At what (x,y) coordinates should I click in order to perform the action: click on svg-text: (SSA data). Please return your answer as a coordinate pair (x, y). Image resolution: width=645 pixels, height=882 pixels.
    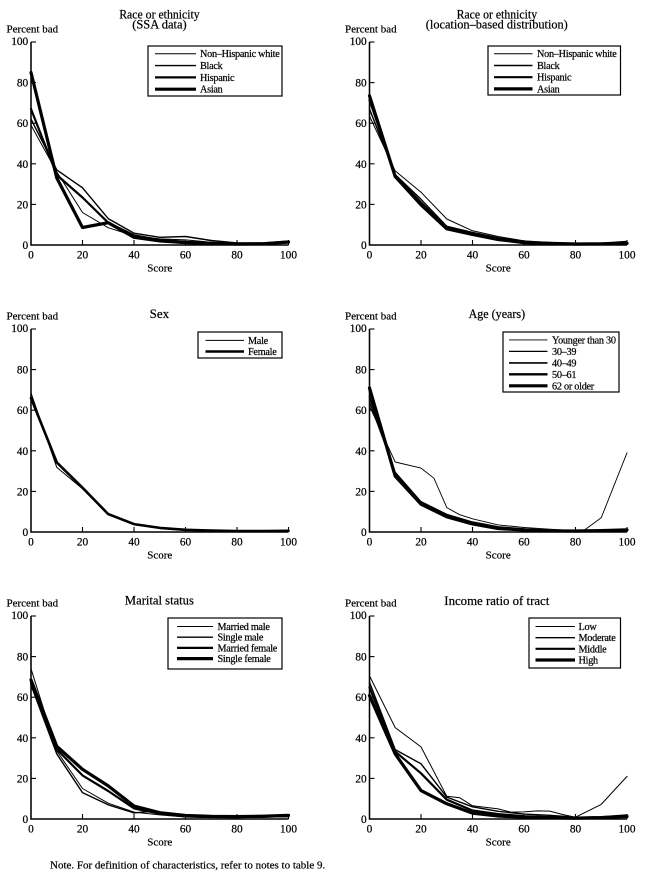
    Looking at the image, I should click on (159, 24).